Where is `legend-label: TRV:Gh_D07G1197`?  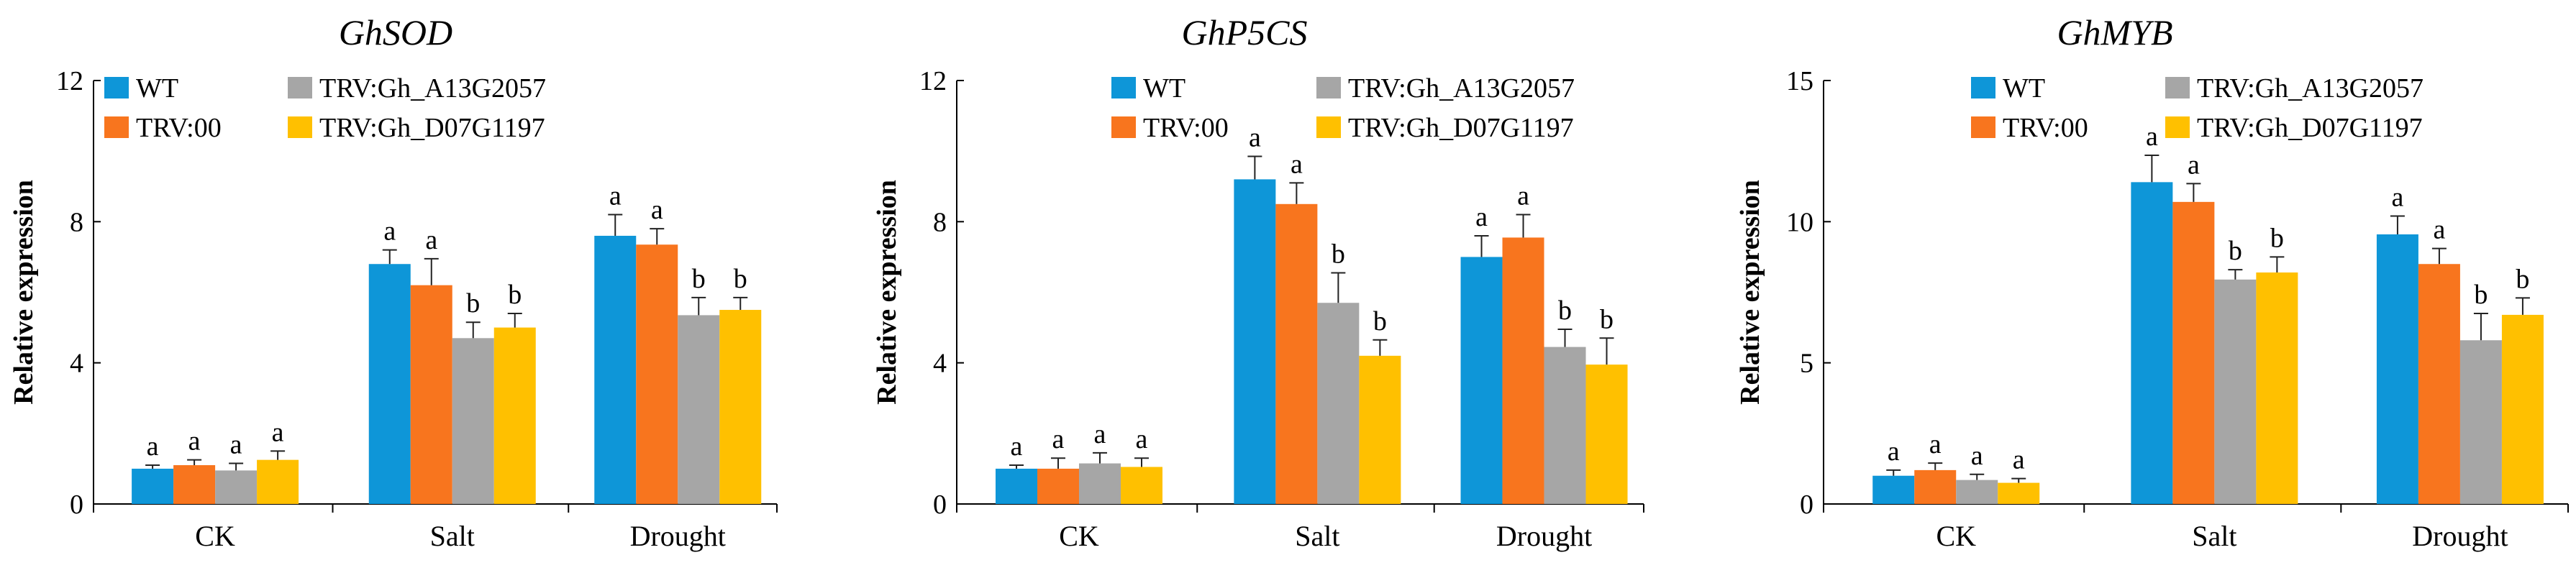 legend-label: TRV:Gh_D07G1197 is located at coordinates (1461, 128).